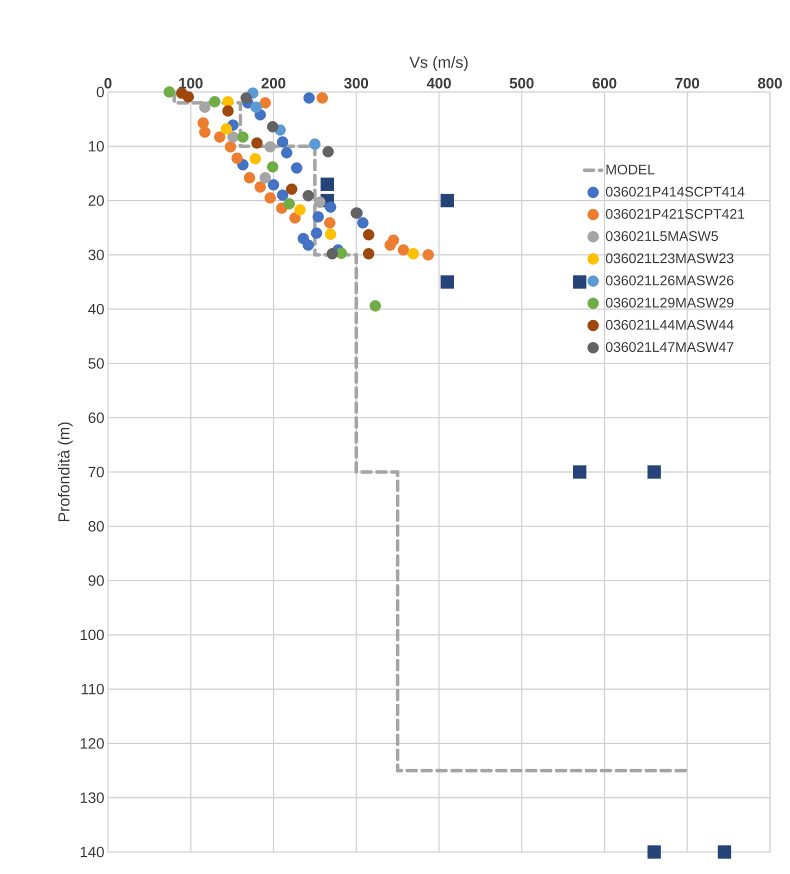 The width and height of the screenshot is (790, 874). What do you see at coordinates (274, 83) in the screenshot?
I see `x-tick-label: 200` at bounding box center [274, 83].